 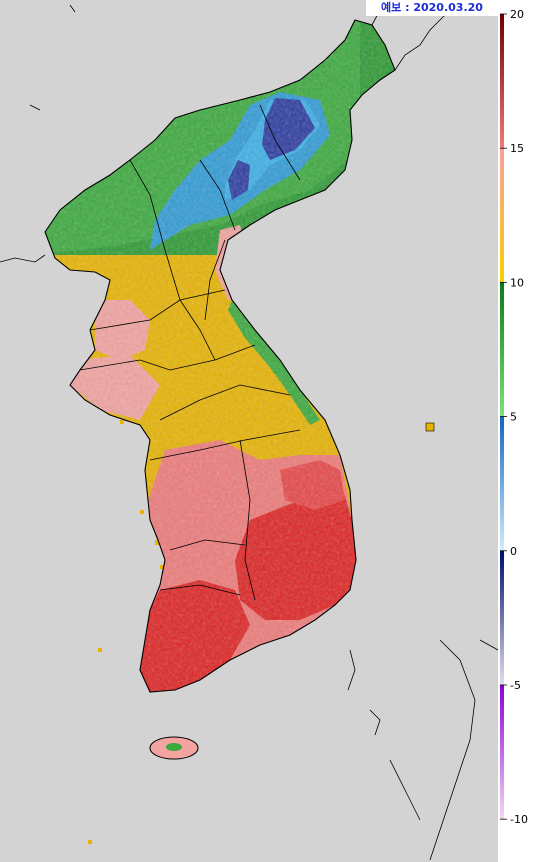 I want to click on forecast-date-label: 예보 : 2020.03.20, so click(x=432, y=8).